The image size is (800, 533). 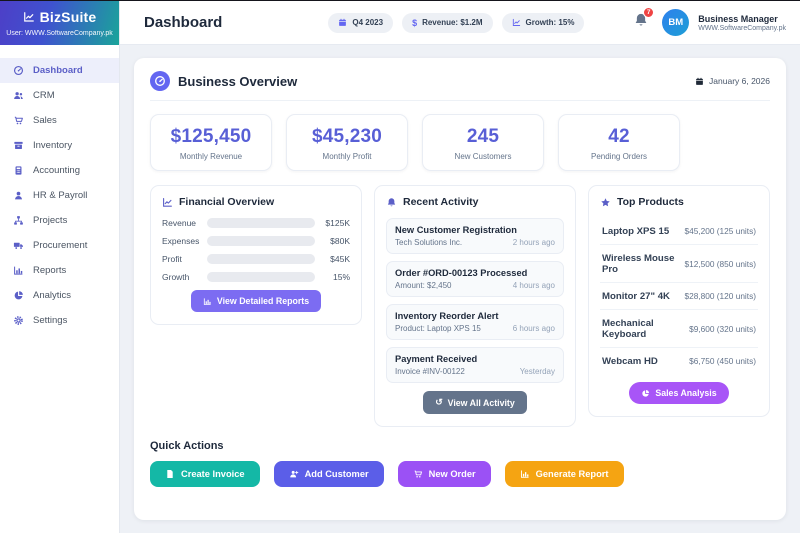 I want to click on new-order-button: New Order, so click(x=444, y=474).